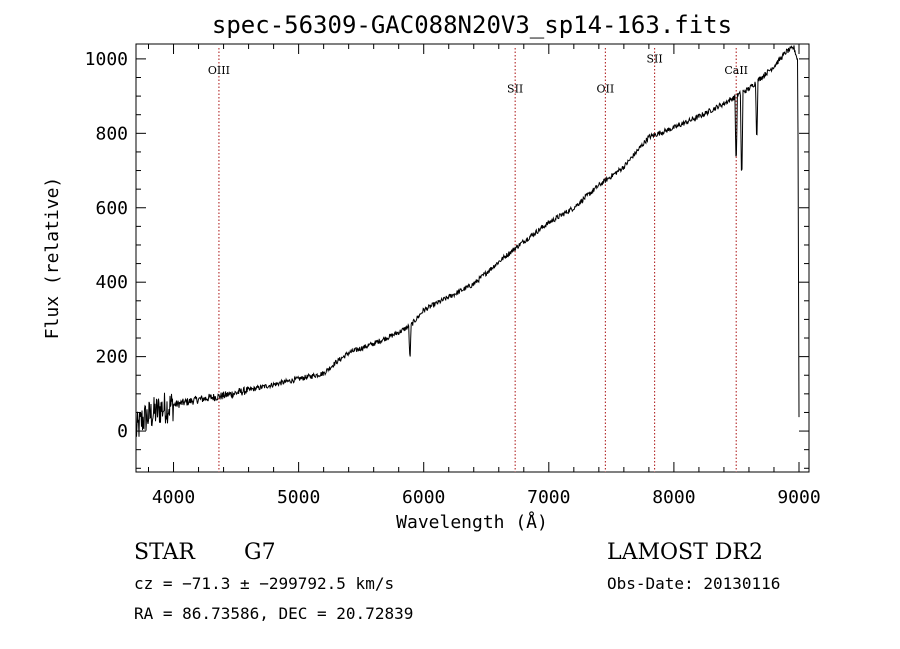 The image size is (900, 649). Describe the element at coordinates (298, 497) in the screenshot. I see `x-tick-label: 5000` at that location.